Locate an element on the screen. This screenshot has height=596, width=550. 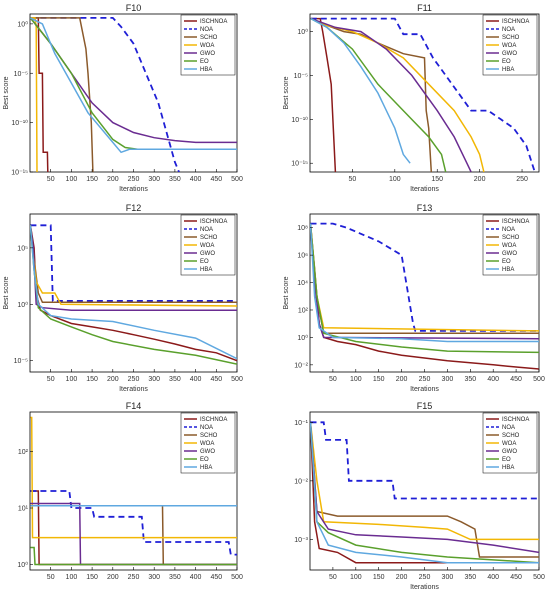
y-tick-label: 10⁸ is located at coordinates (302, 228).